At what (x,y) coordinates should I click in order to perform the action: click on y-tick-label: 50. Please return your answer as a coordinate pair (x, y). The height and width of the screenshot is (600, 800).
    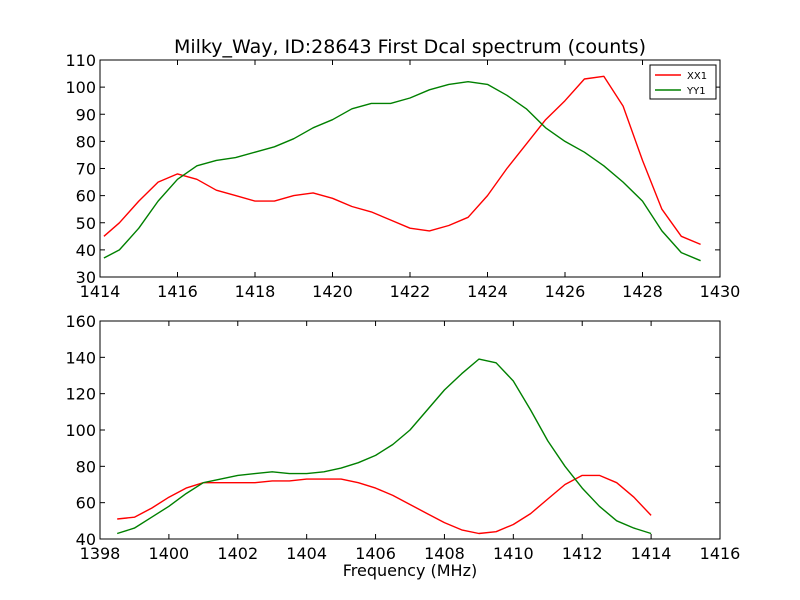
    Looking at the image, I should click on (86, 223).